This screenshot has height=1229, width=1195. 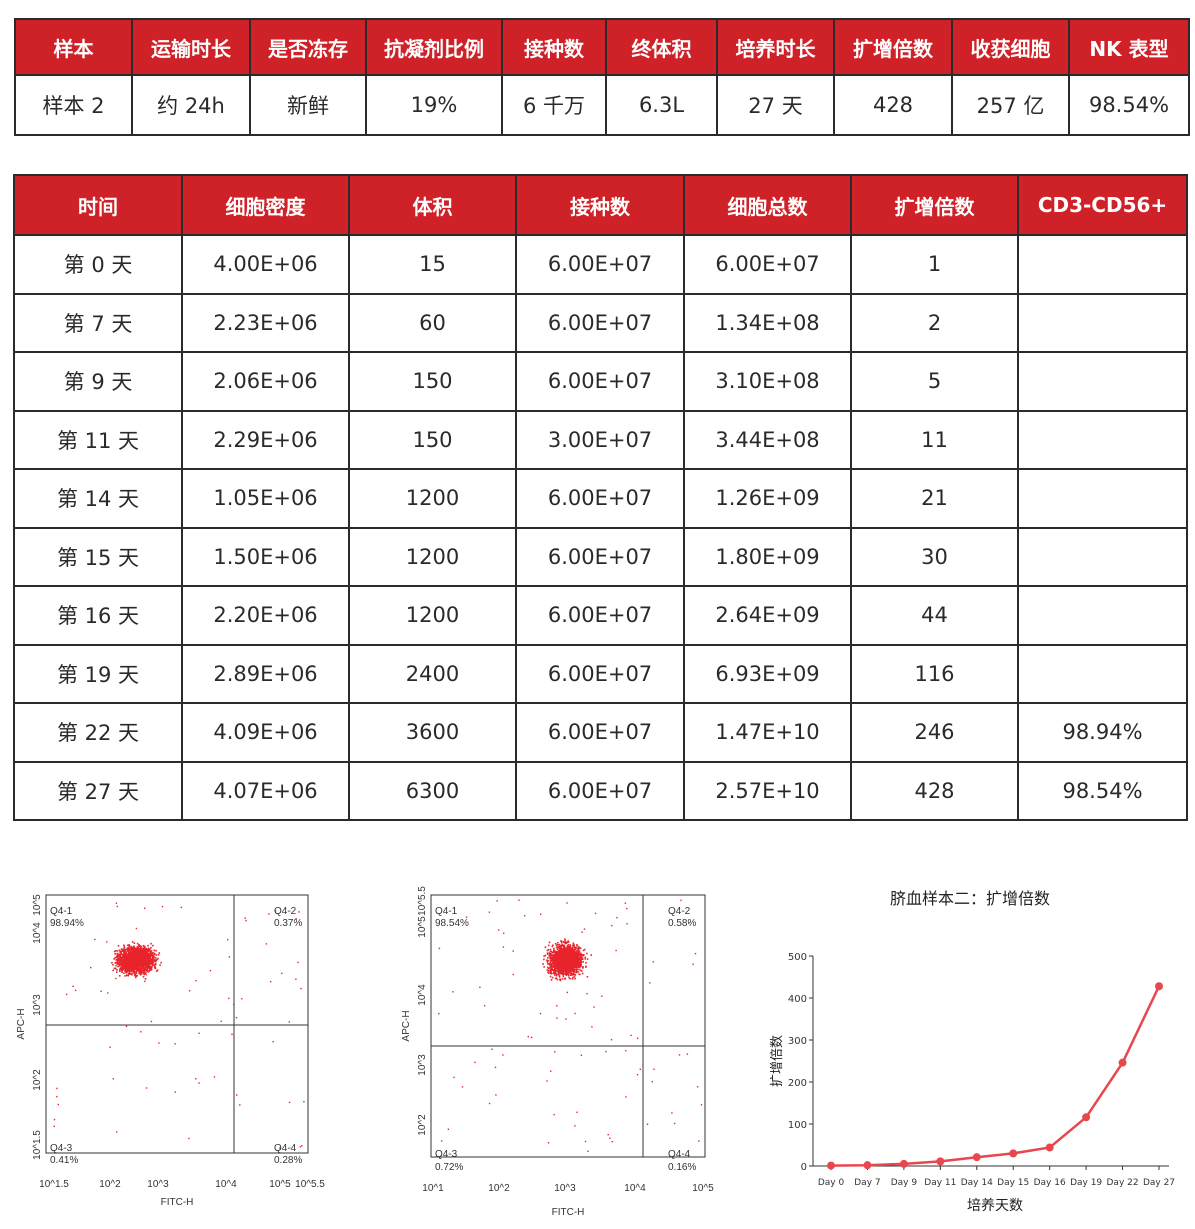 What do you see at coordinates (285, 1148) in the screenshot?
I see `q4-name: Q4-4` at bounding box center [285, 1148].